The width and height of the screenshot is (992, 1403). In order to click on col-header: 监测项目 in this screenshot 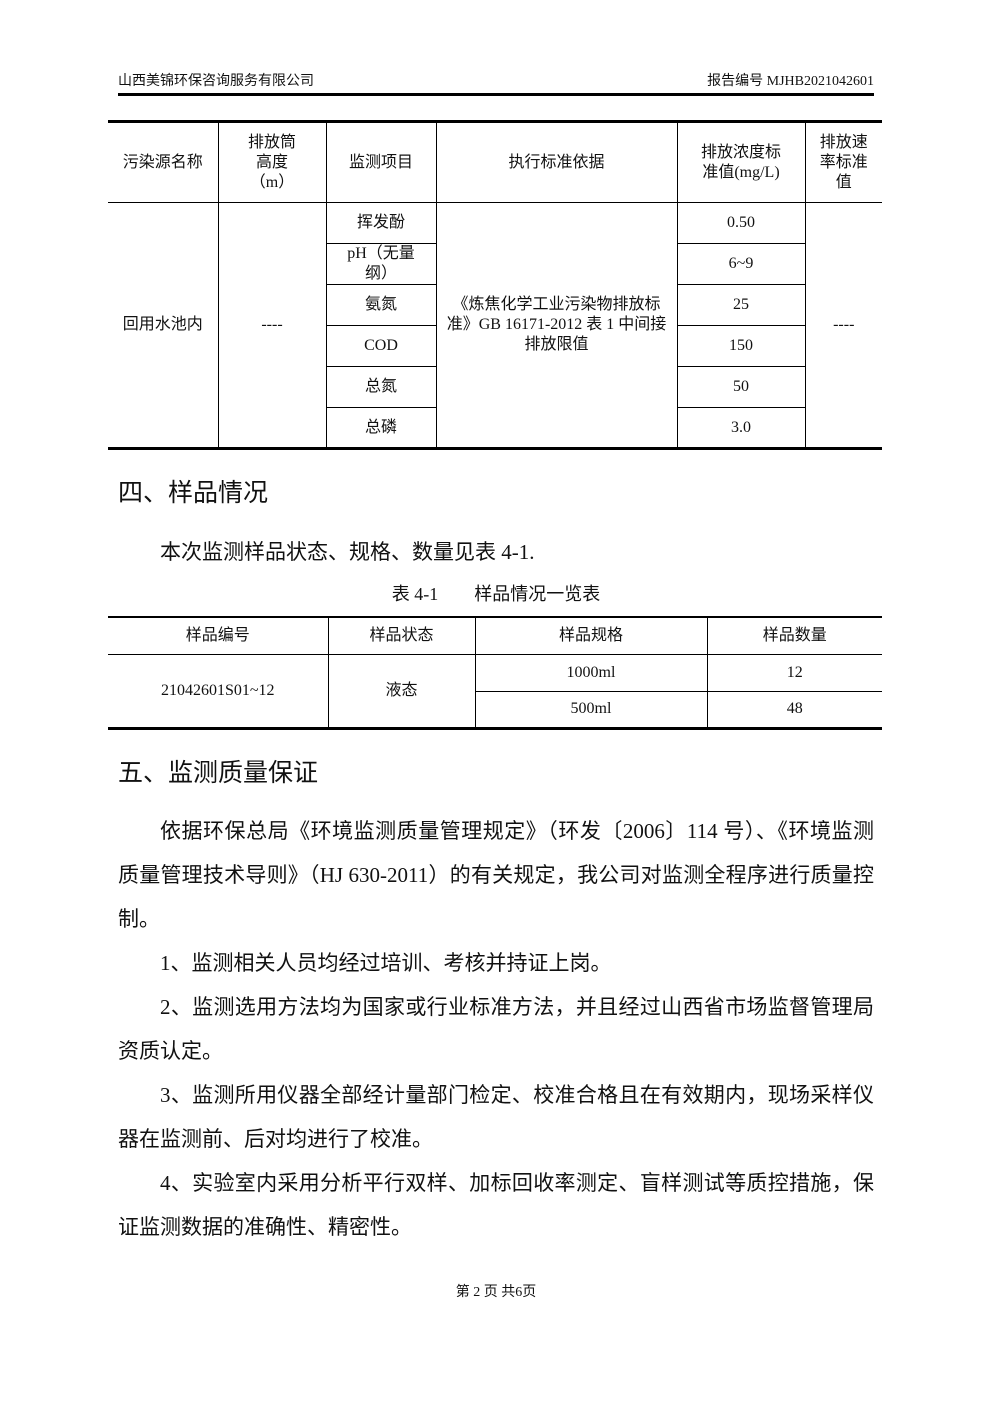, I will do `click(381, 162)`.